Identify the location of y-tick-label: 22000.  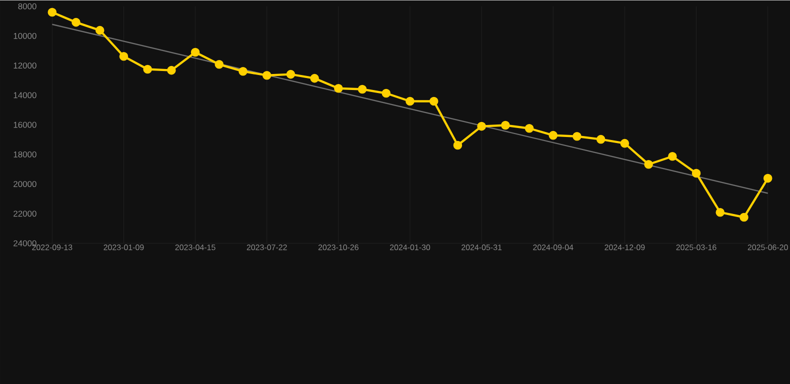
(25, 213).